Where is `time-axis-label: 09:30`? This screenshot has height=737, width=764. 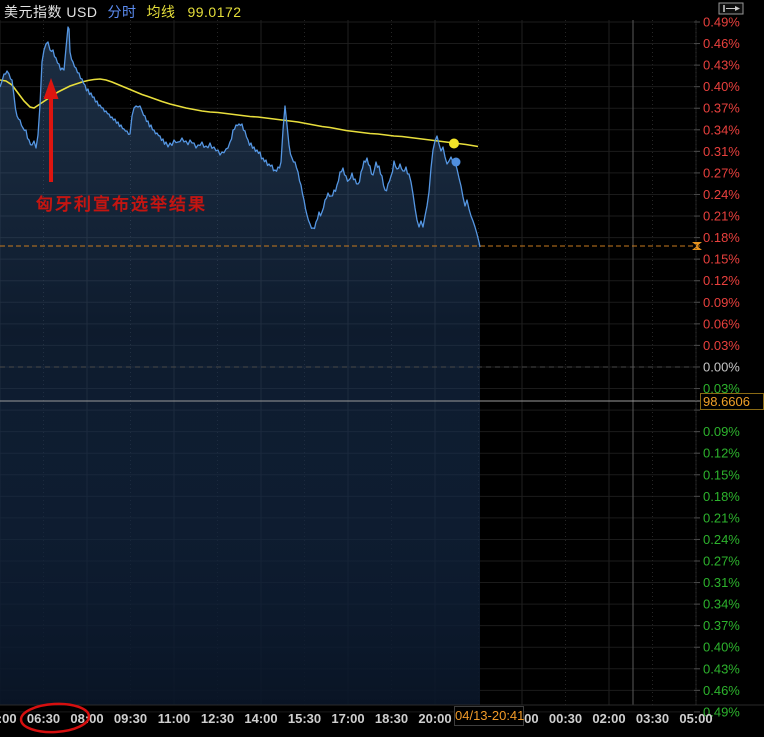
time-axis-label: 09:30 is located at coordinates (130, 718).